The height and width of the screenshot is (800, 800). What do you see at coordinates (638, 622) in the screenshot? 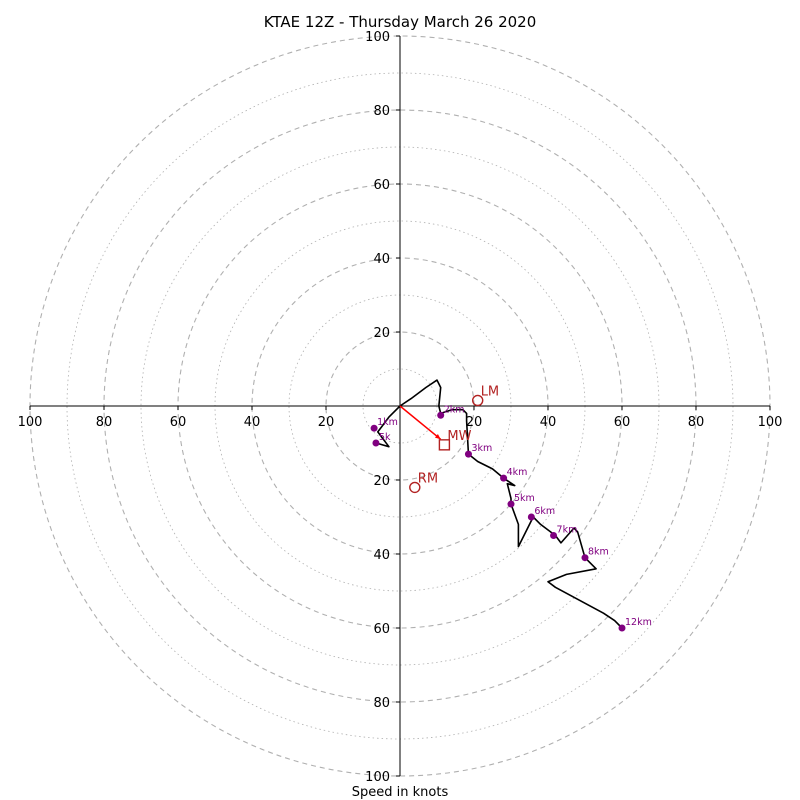
I see `altitude-label-12km: 12km` at bounding box center [638, 622].